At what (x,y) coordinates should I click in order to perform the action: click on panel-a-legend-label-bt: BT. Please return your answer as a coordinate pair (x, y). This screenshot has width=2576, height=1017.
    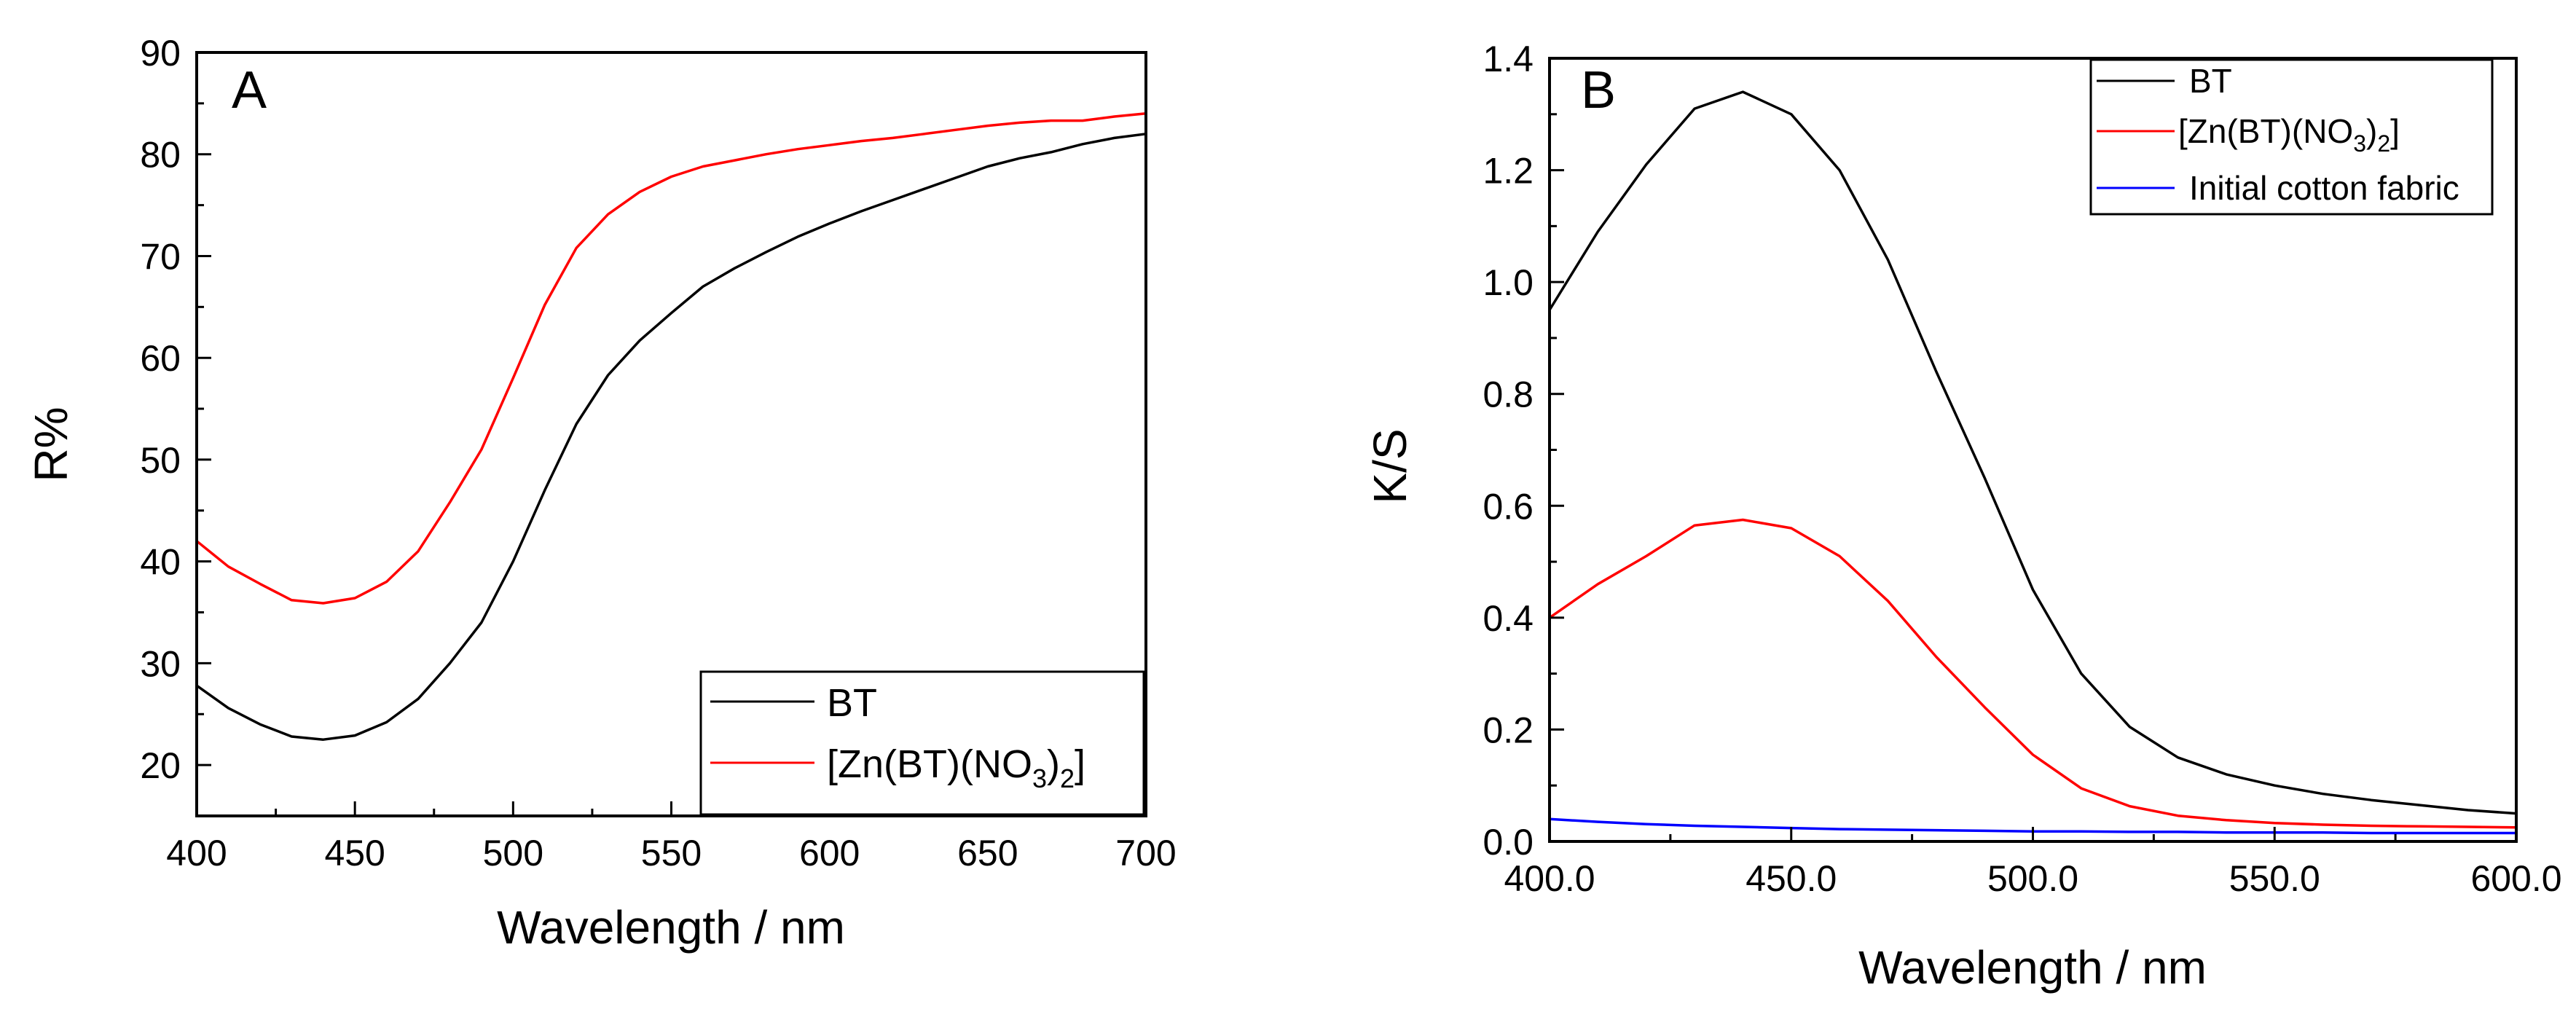
    Looking at the image, I should click on (852, 703).